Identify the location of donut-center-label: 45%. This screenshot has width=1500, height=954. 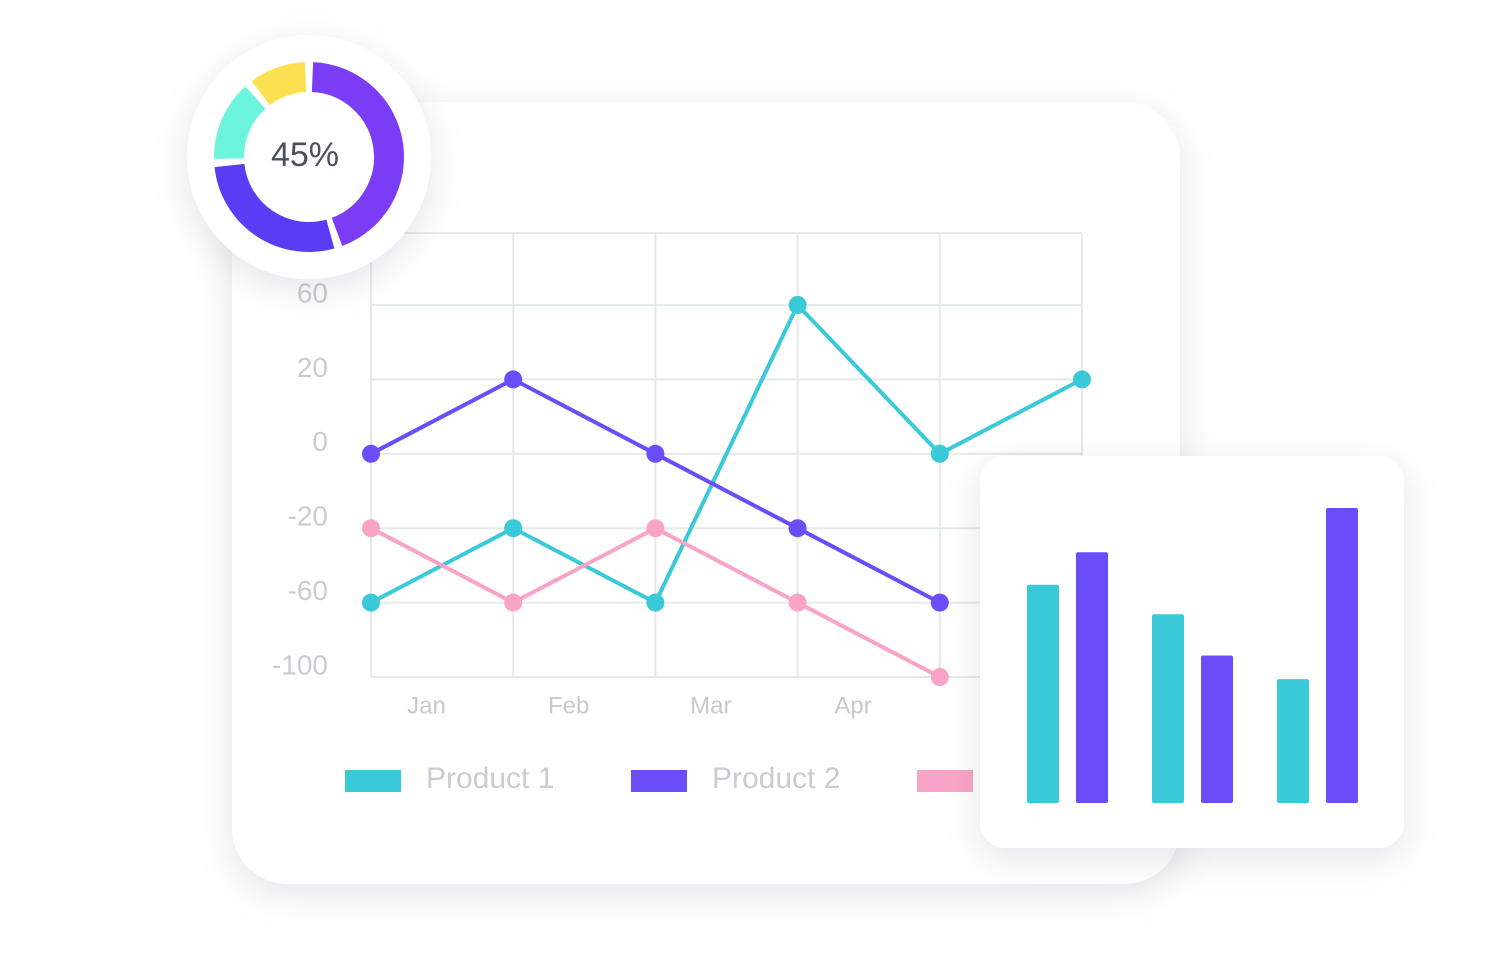
(305, 155).